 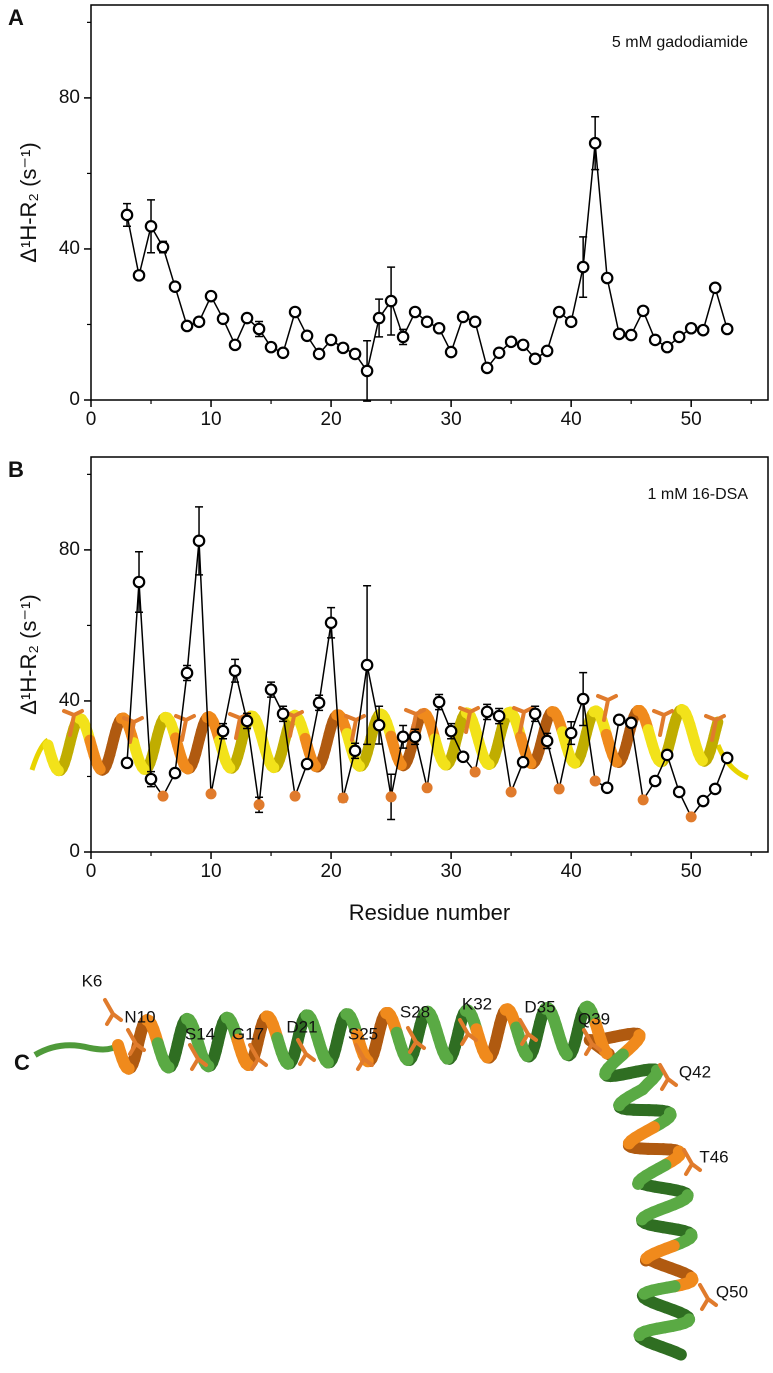 What do you see at coordinates (91, 871) in the screenshot?
I see `x-tick-label: 0` at bounding box center [91, 871].